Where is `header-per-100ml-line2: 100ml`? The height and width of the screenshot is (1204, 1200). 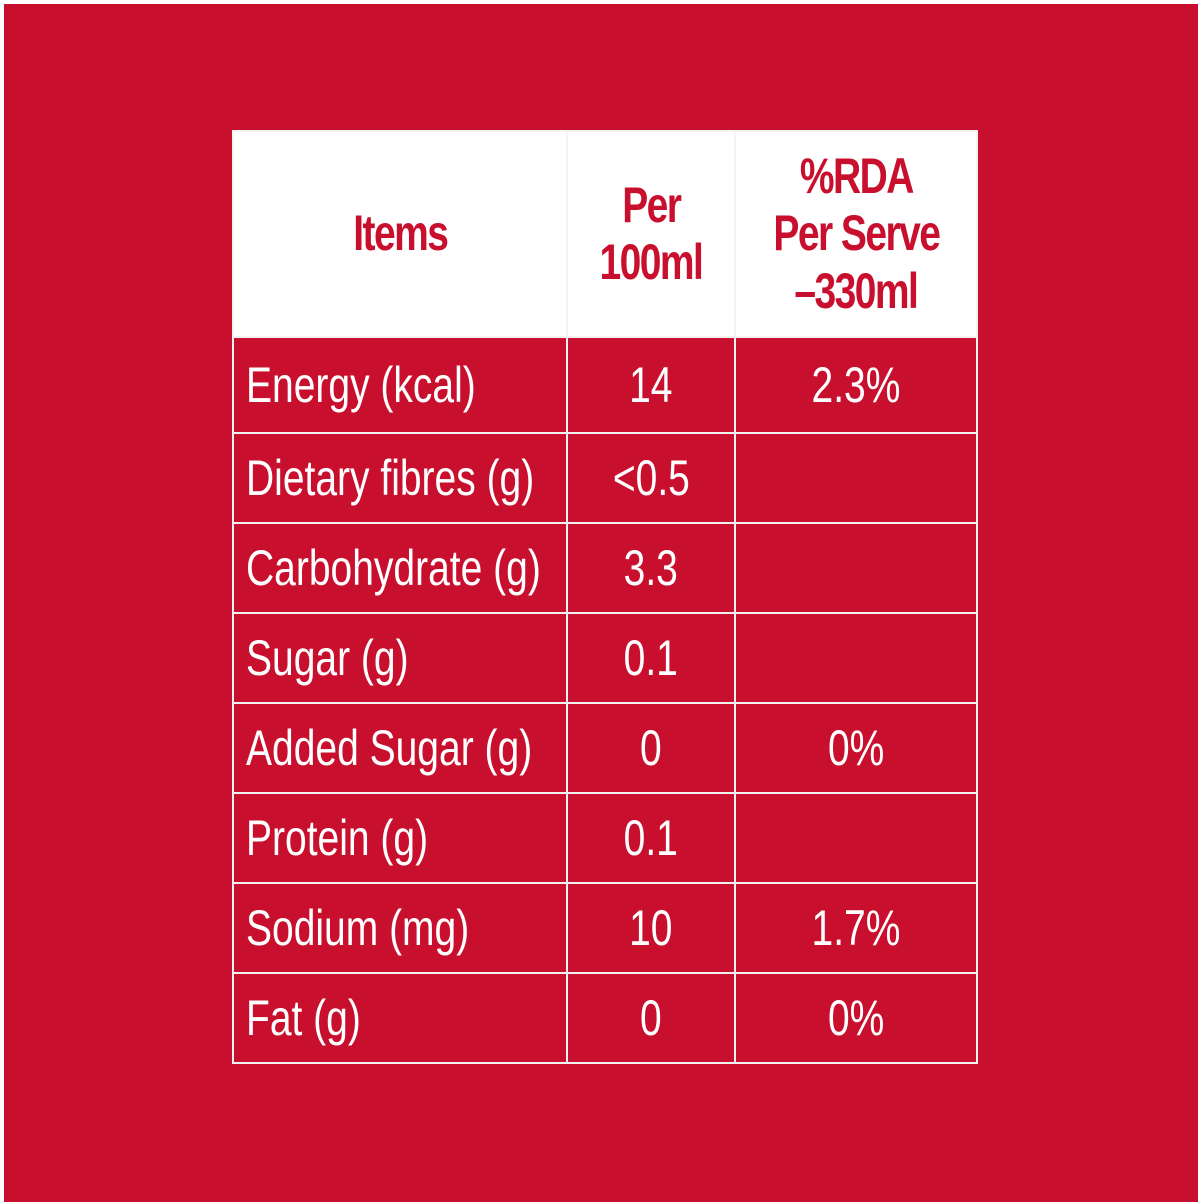
header-per-100ml-line2: 100ml is located at coordinates (651, 262).